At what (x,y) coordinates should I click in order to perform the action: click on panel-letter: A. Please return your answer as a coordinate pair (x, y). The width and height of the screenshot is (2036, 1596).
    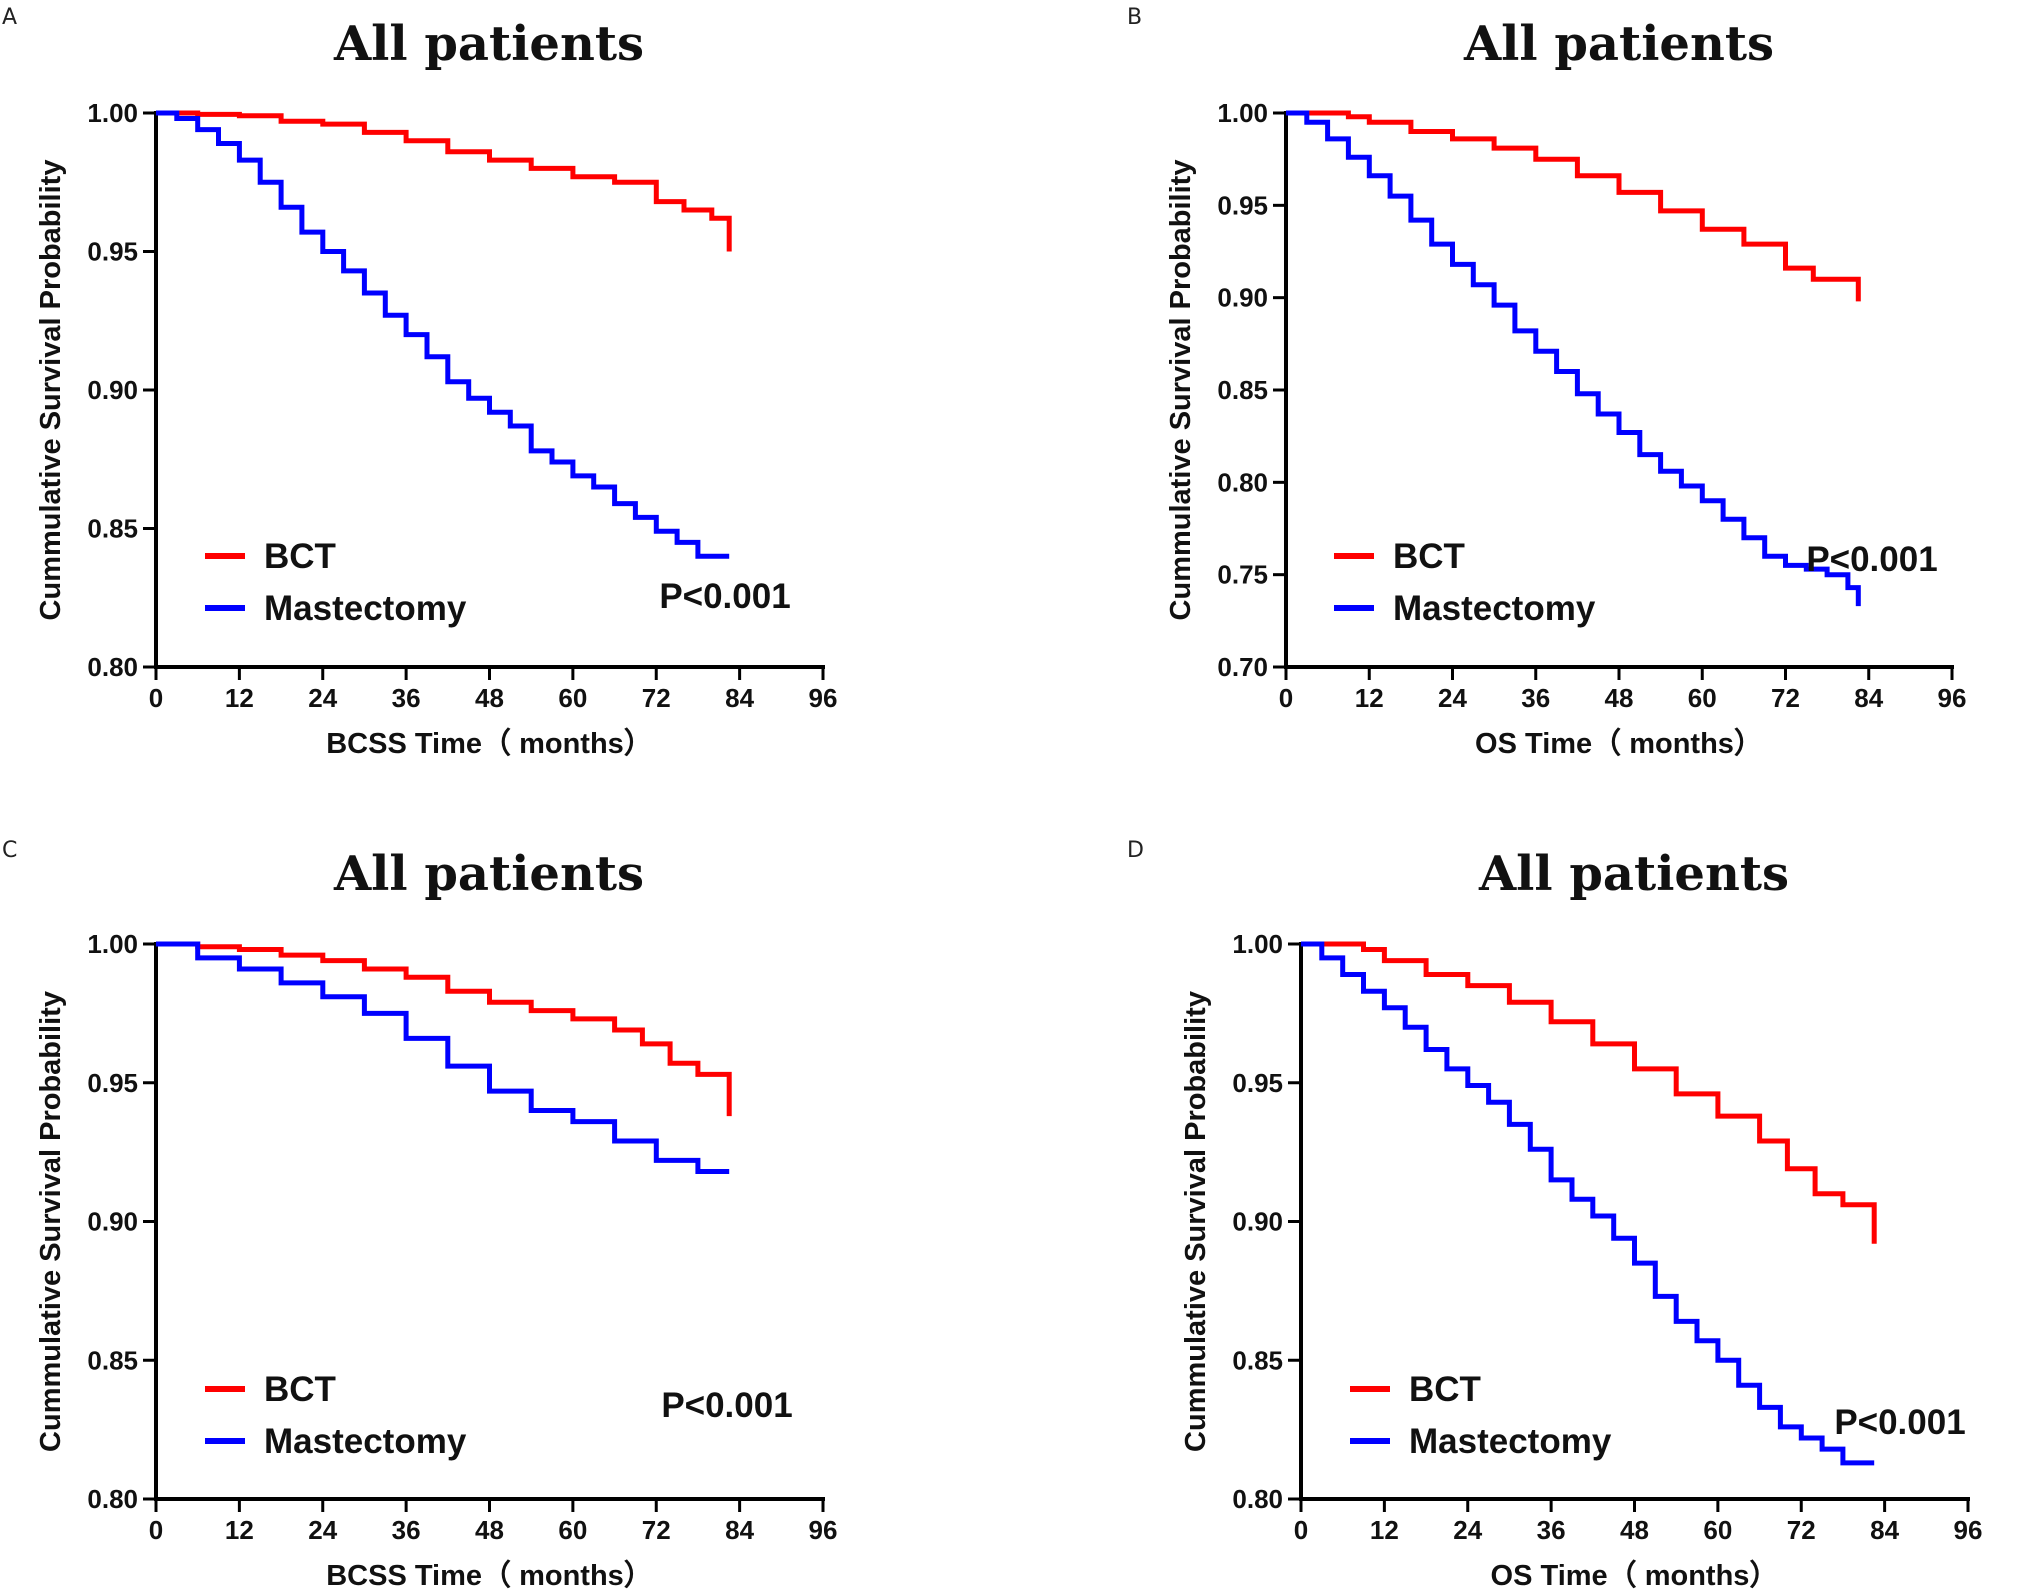
    Looking at the image, I should click on (9, 17).